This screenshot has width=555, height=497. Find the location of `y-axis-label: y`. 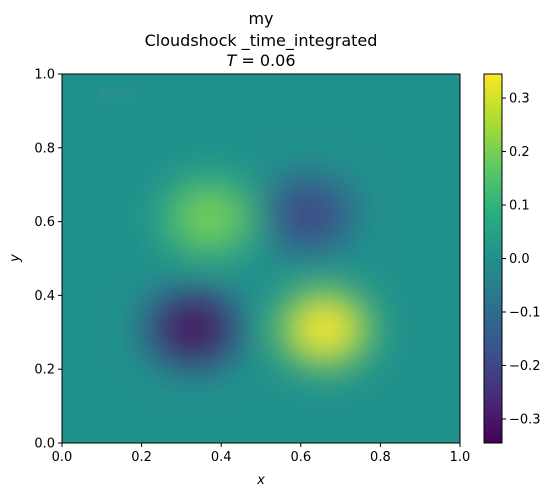

y-axis-label: y is located at coordinates (15, 258).